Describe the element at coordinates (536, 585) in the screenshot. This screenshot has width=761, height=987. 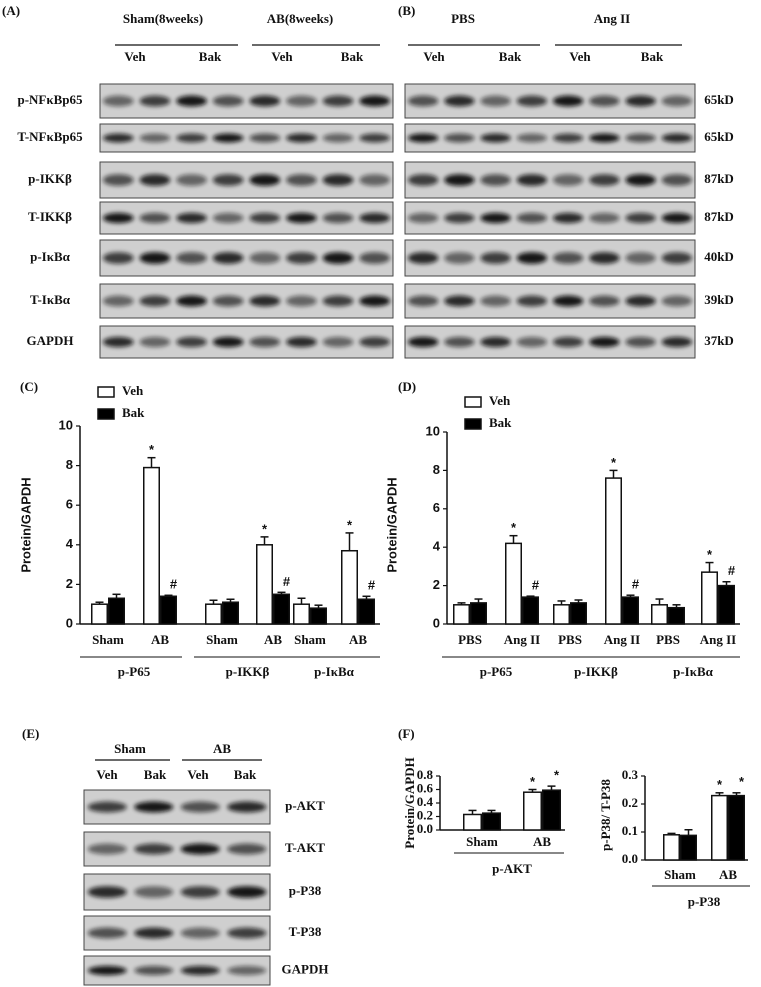
I see `significance-marker: #` at that location.